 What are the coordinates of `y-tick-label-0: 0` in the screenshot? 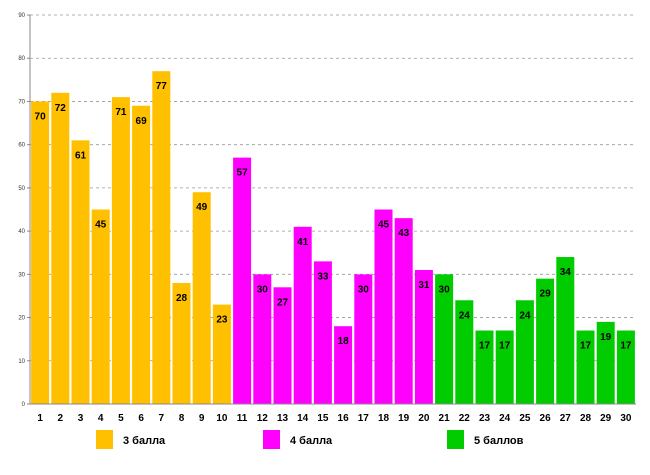 It's located at (24, 405).